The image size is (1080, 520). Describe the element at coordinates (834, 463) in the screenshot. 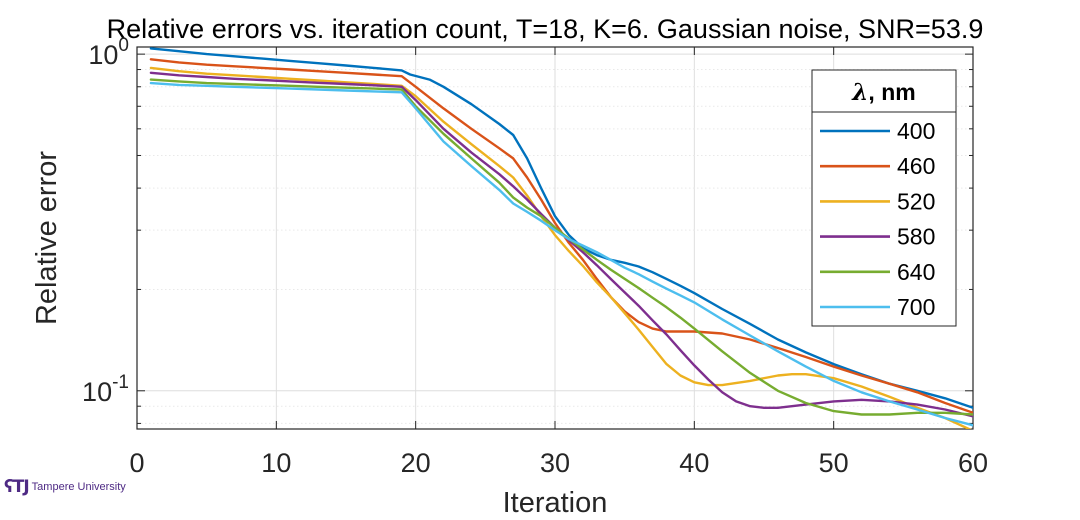

I see `x-tick-label-50: 50` at that location.